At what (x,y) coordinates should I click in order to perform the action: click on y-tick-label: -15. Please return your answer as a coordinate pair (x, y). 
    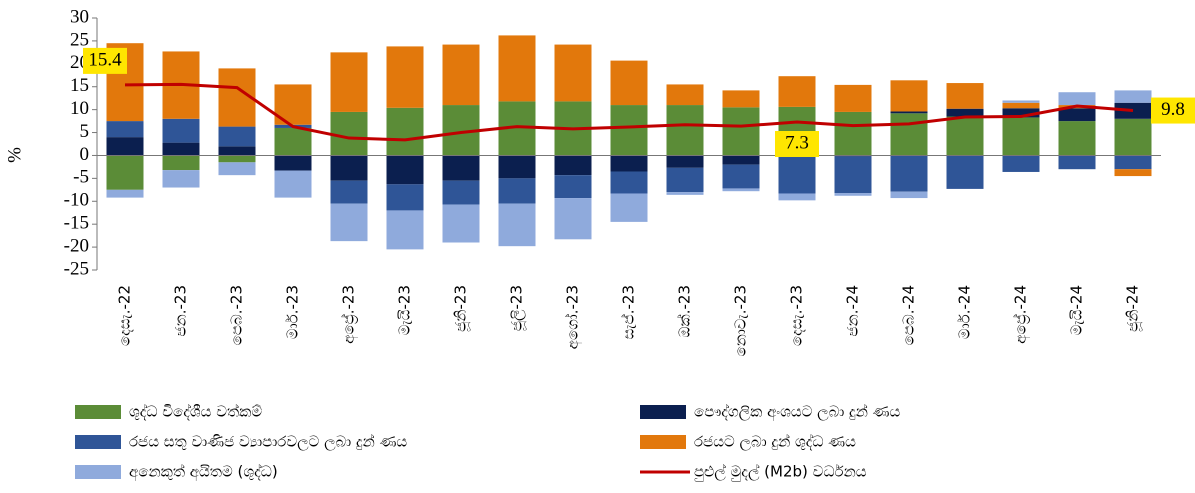
    Looking at the image, I should click on (76, 223).